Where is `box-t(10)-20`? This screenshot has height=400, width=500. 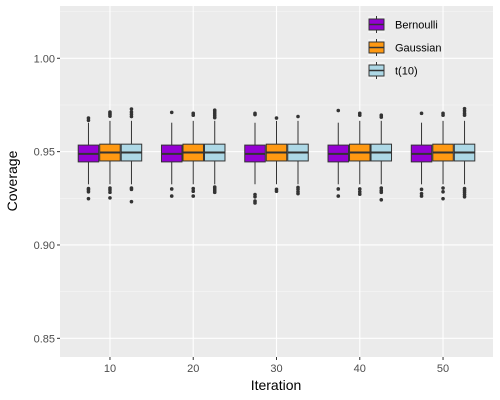
box-t(10)-20 is located at coordinates (214, 151).